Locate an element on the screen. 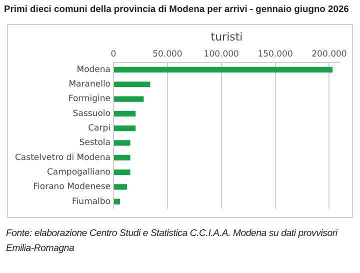 This screenshot has height=273, width=360. x-tick-label: 50.000 is located at coordinates (167, 55).